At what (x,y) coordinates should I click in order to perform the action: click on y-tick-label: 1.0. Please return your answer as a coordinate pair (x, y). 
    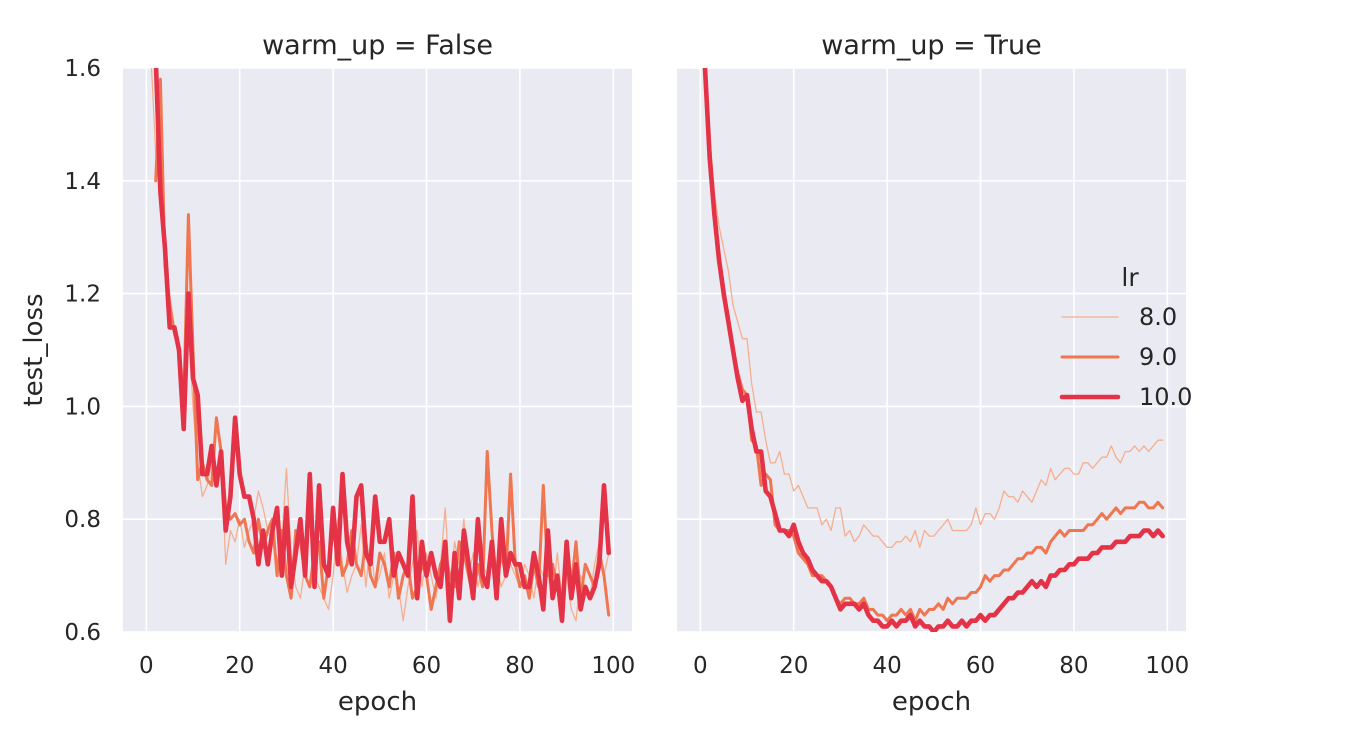
    Looking at the image, I should click on (82, 407).